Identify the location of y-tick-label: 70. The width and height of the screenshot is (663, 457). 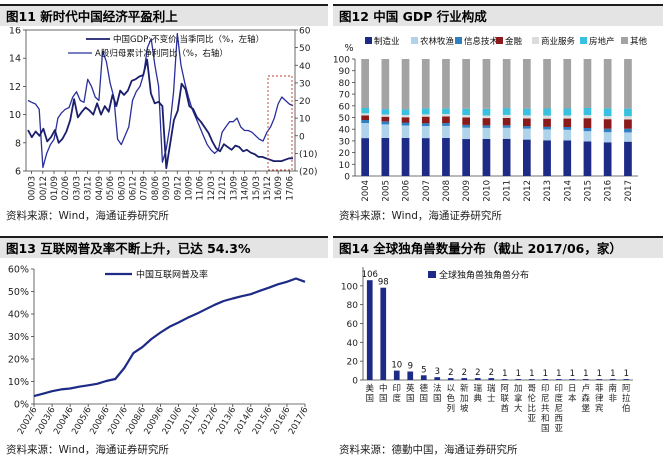
(345, 96).